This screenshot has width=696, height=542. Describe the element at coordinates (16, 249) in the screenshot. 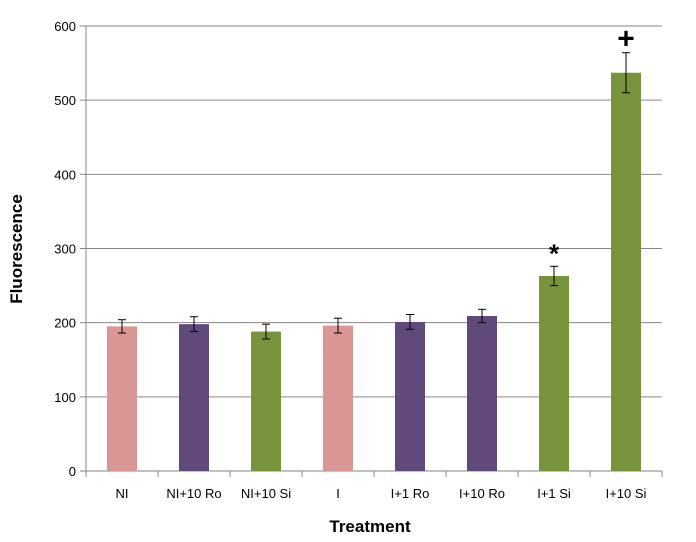

I see `y-axis-title: Fluorescence` at that location.